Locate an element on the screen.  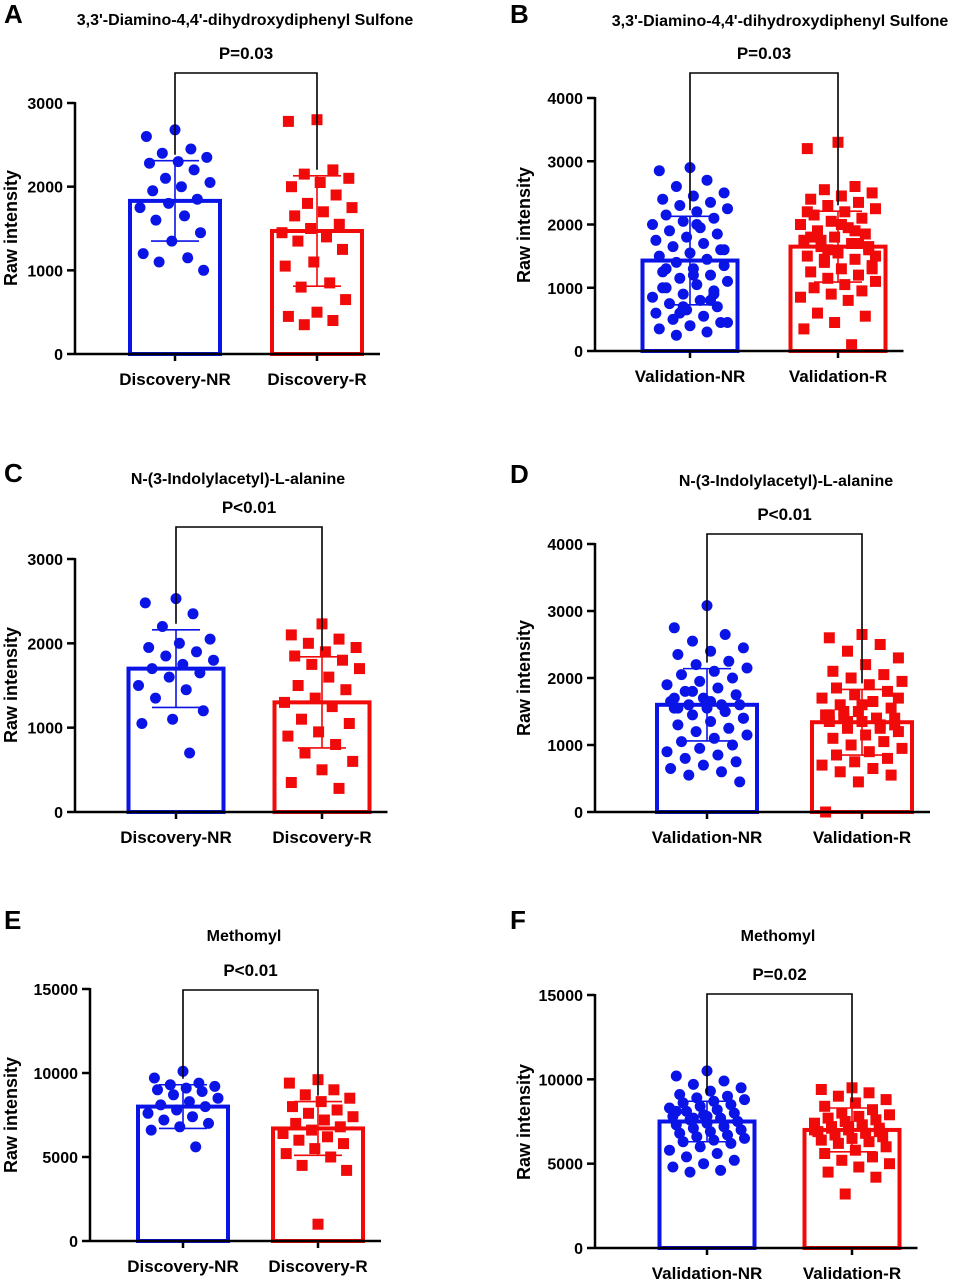
chart-title: Methomyl is located at coordinates (244, 936).